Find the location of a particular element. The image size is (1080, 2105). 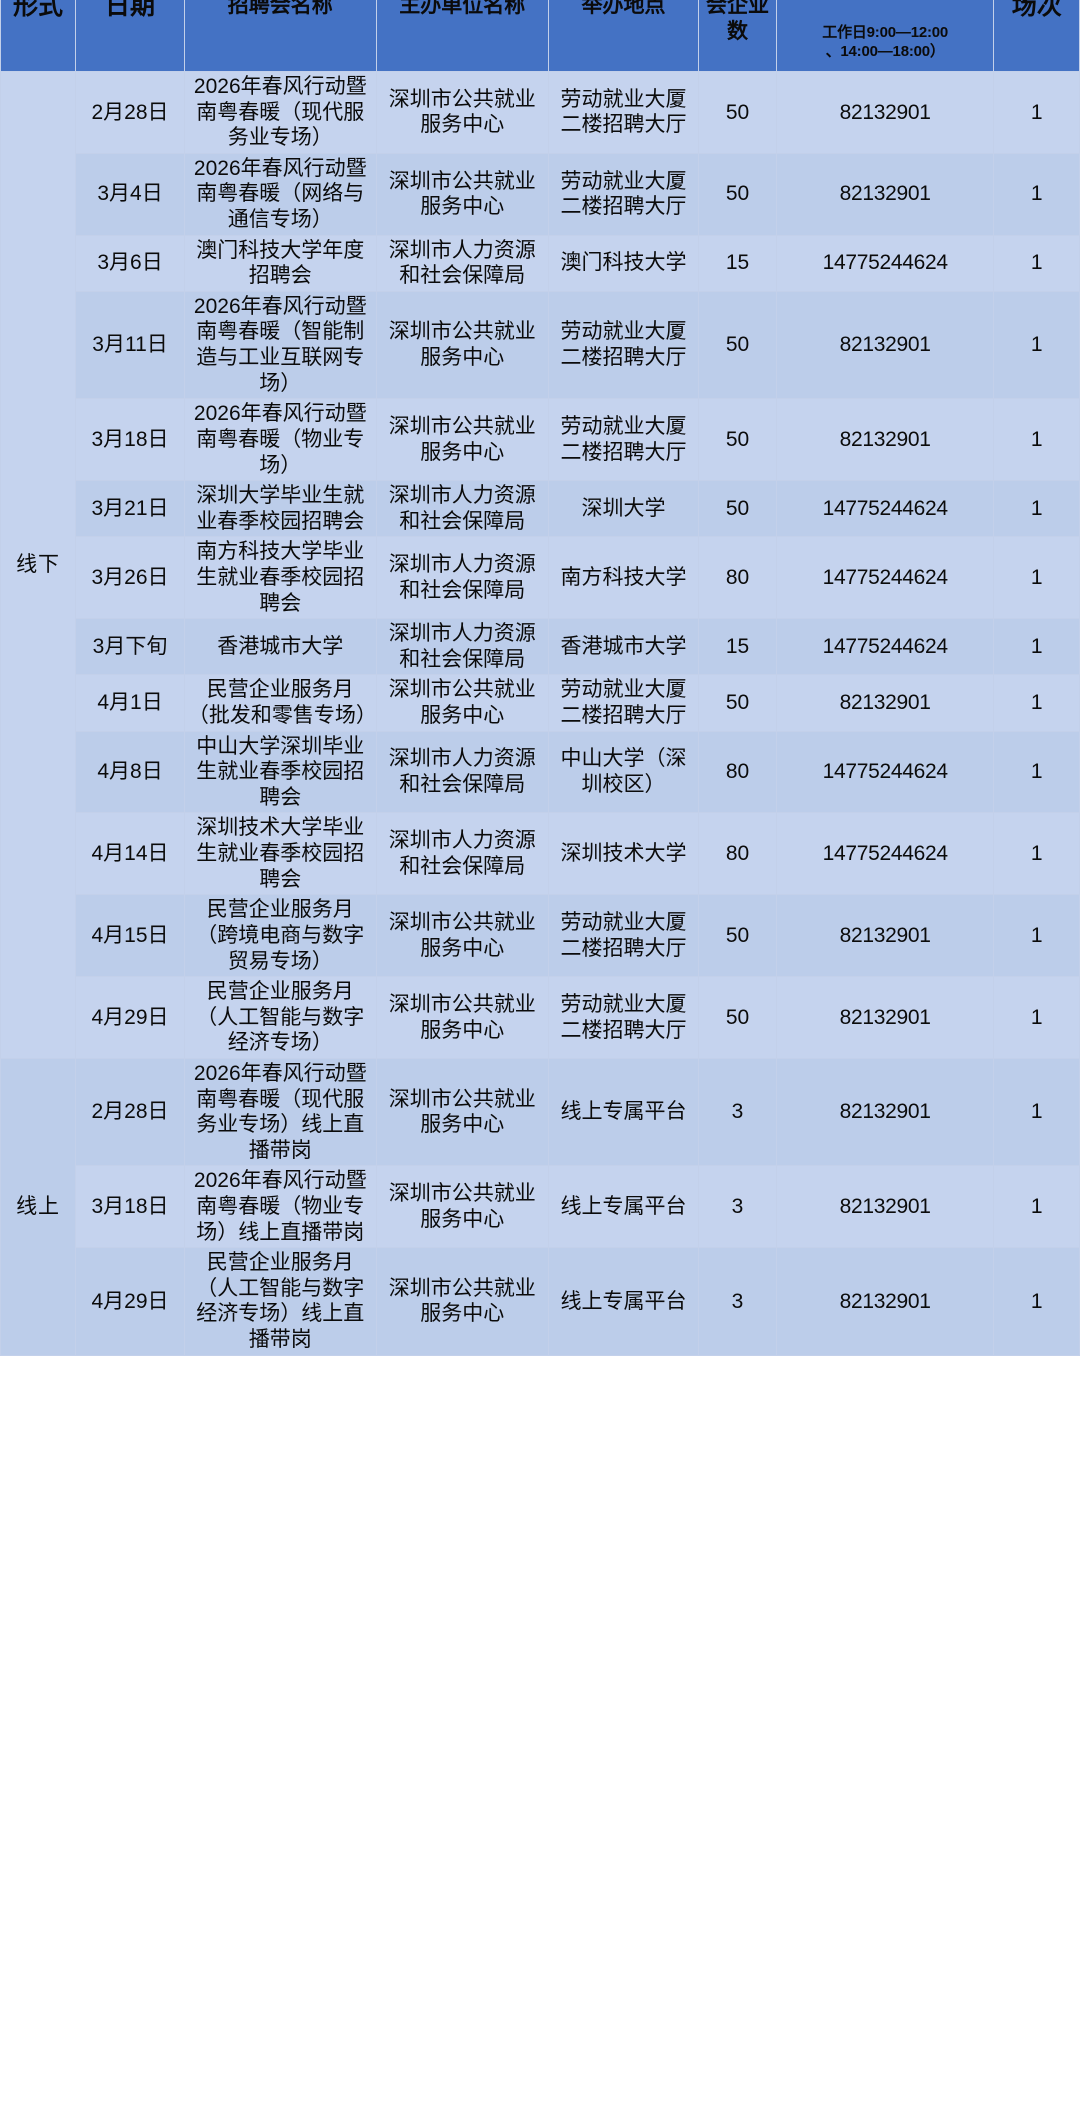

cell-mode-online: 线上 is located at coordinates (38, 1206).